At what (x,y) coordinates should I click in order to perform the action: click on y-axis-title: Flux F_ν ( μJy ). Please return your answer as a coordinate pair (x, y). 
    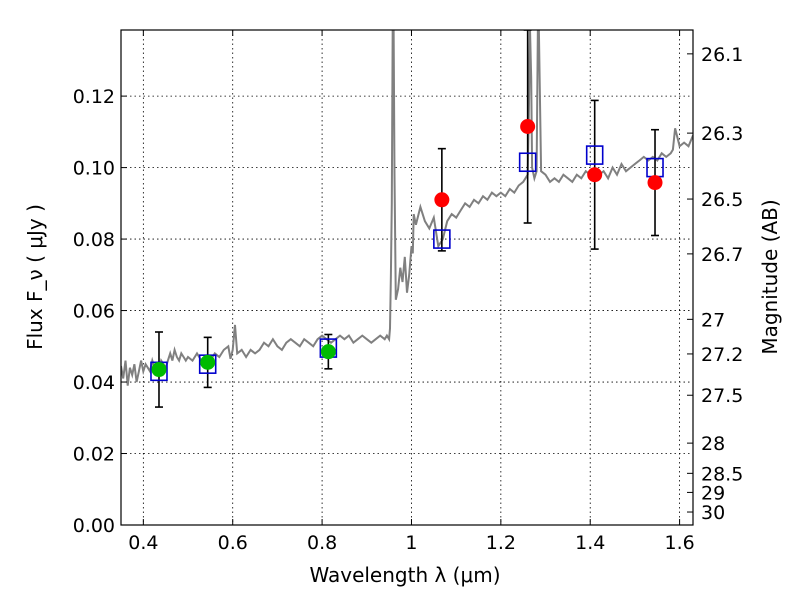
    Looking at the image, I should click on (35, 277).